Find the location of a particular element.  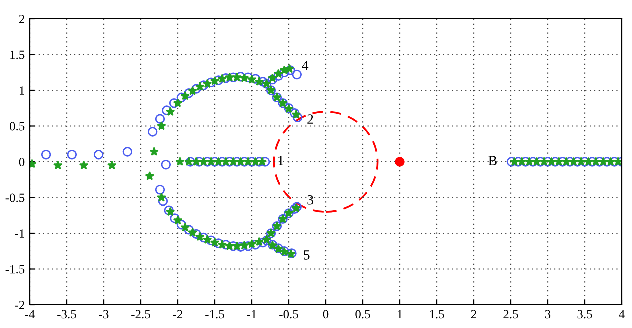

x-tick-label: -2.5 is located at coordinates (141, 314).